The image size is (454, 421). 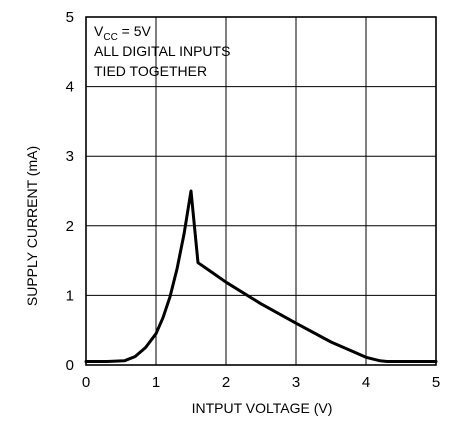 What do you see at coordinates (70, 156) in the screenshot?
I see `y-tick-label: 3` at bounding box center [70, 156].